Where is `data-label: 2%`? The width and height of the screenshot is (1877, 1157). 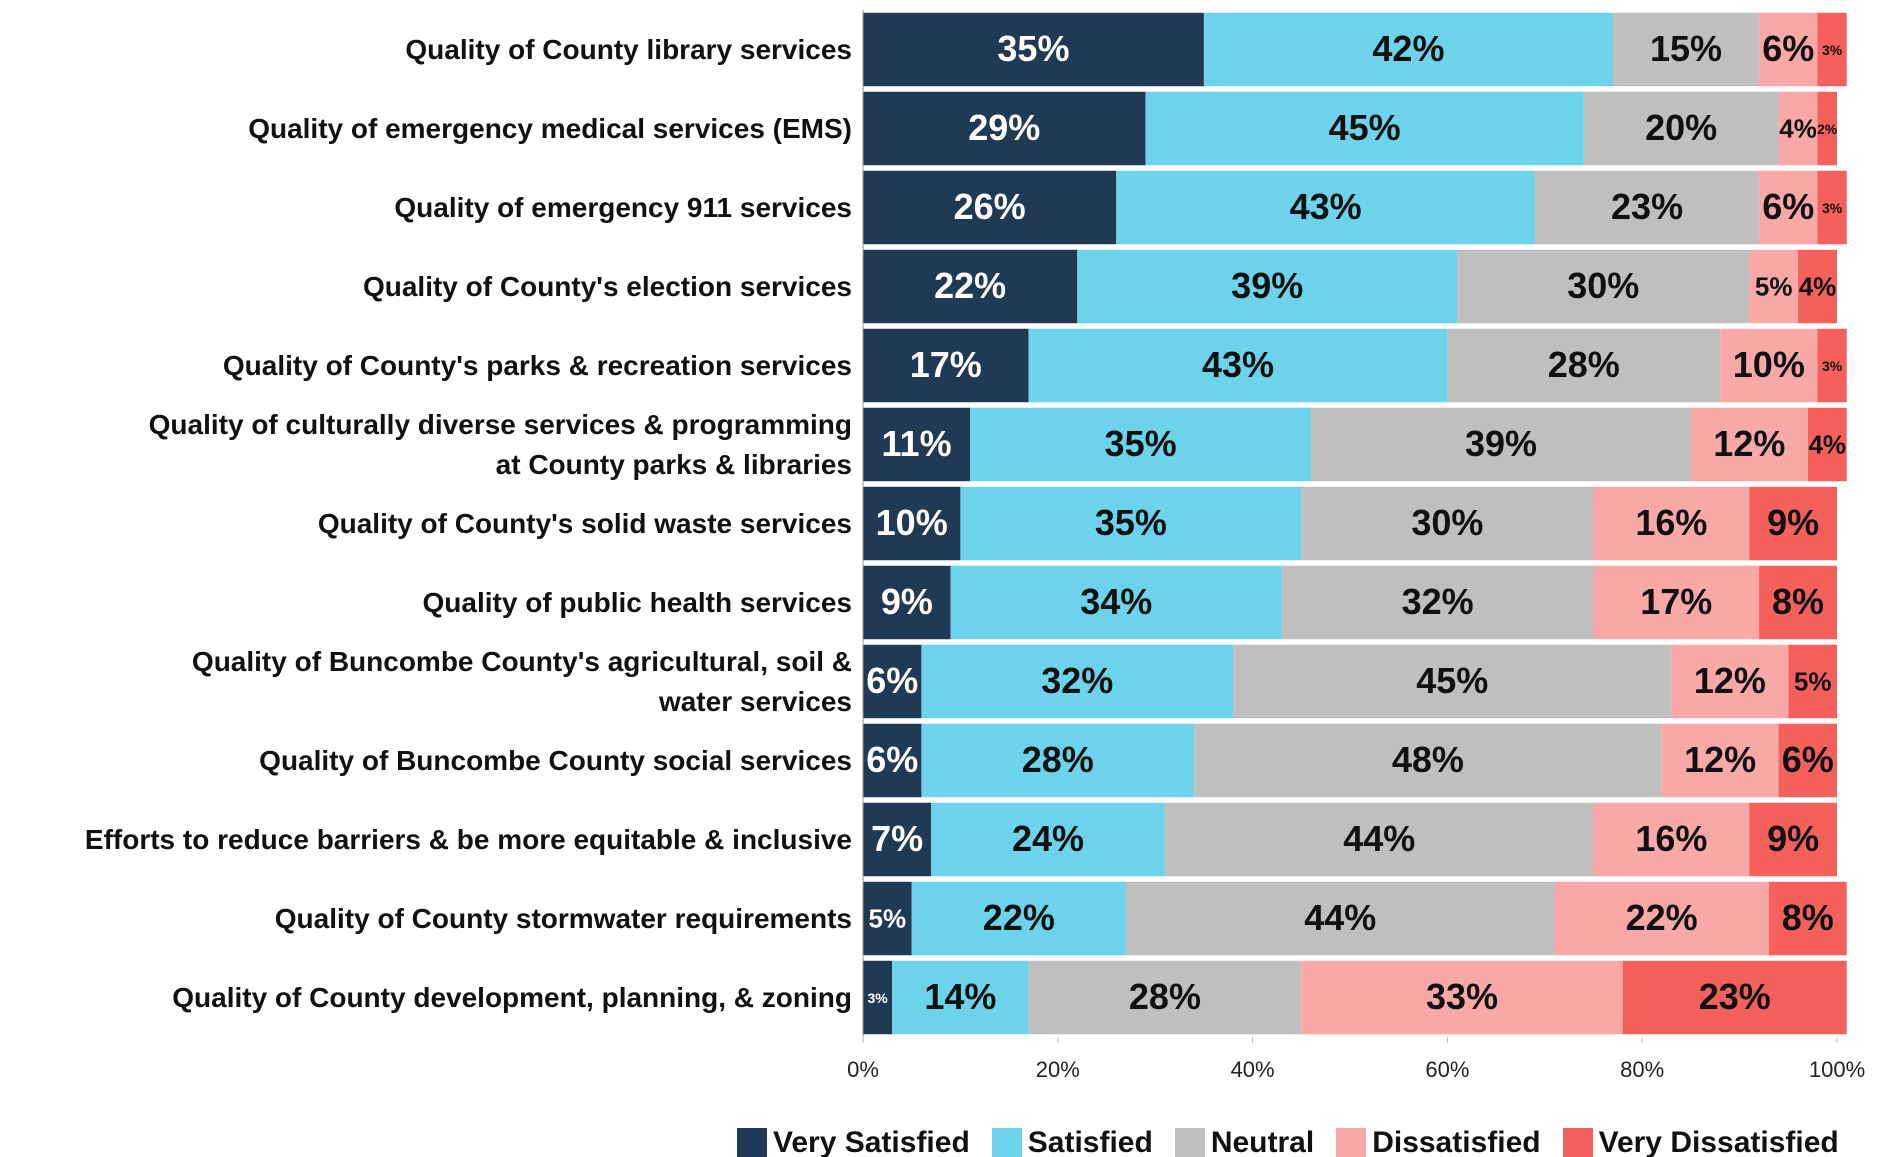
data-label: 2% is located at coordinates (1827, 129).